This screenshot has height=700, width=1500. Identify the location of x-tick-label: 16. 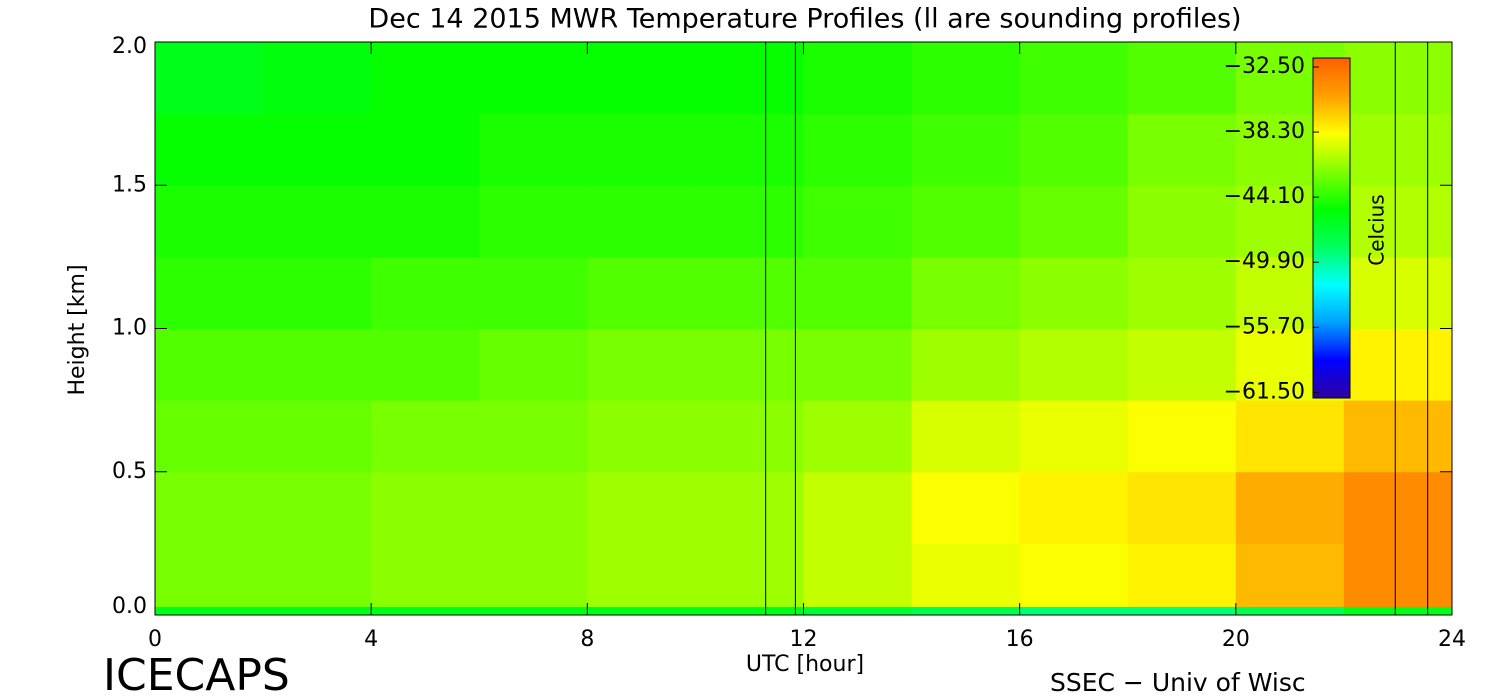
(1020, 639).